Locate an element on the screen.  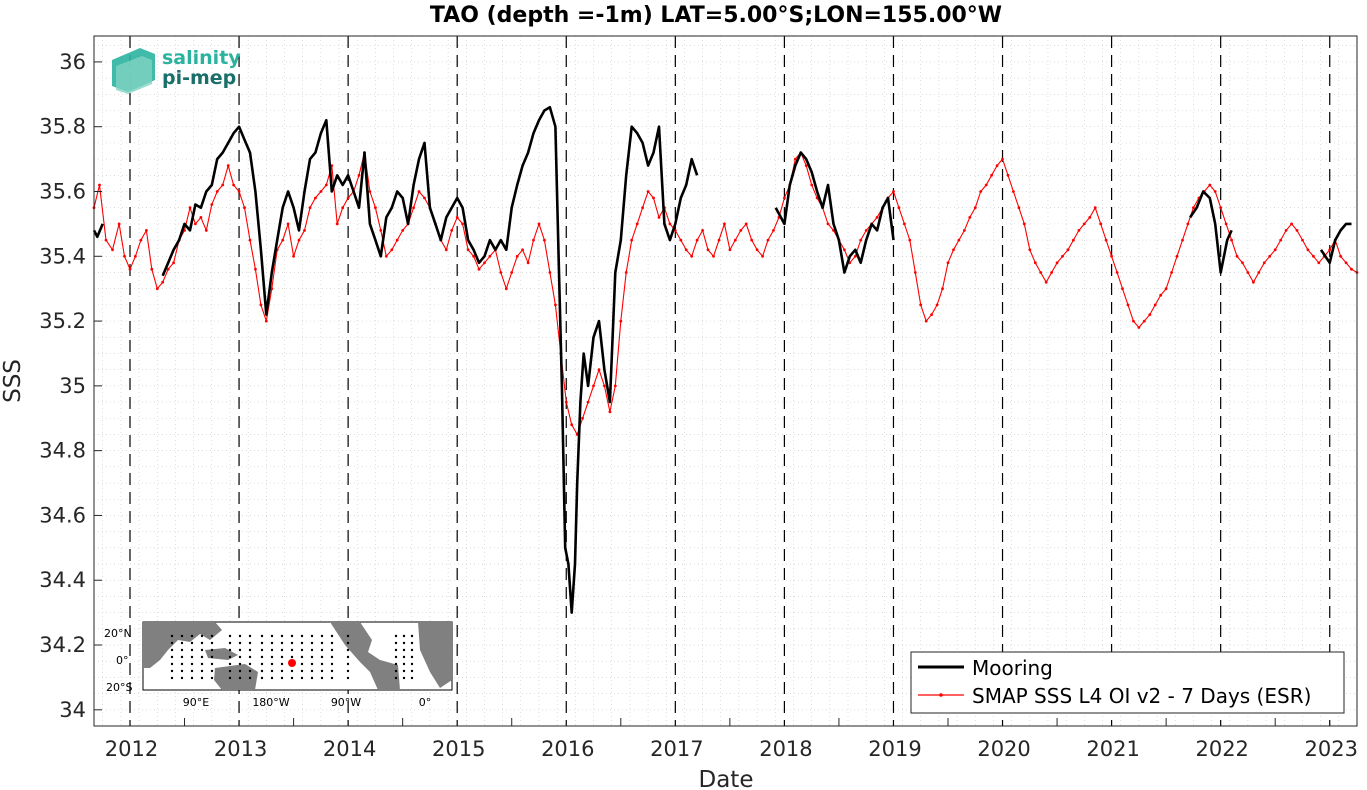
inset-lon-label-3: 90°W is located at coordinates (346, 702).